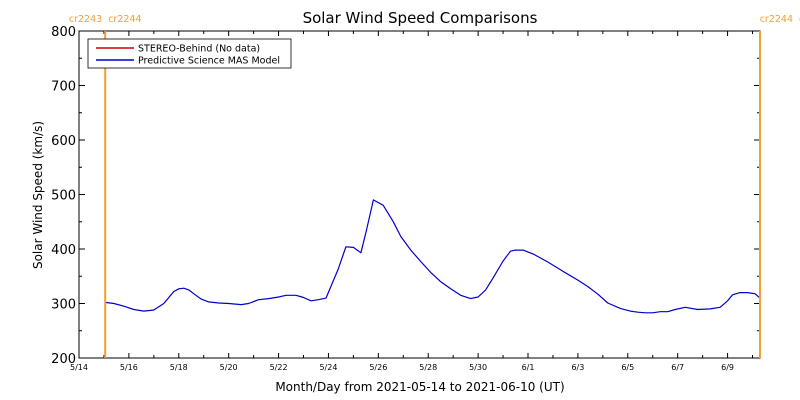  Describe the element at coordinates (279, 367) in the screenshot. I see `x-tick-label: 5/22` at that location.